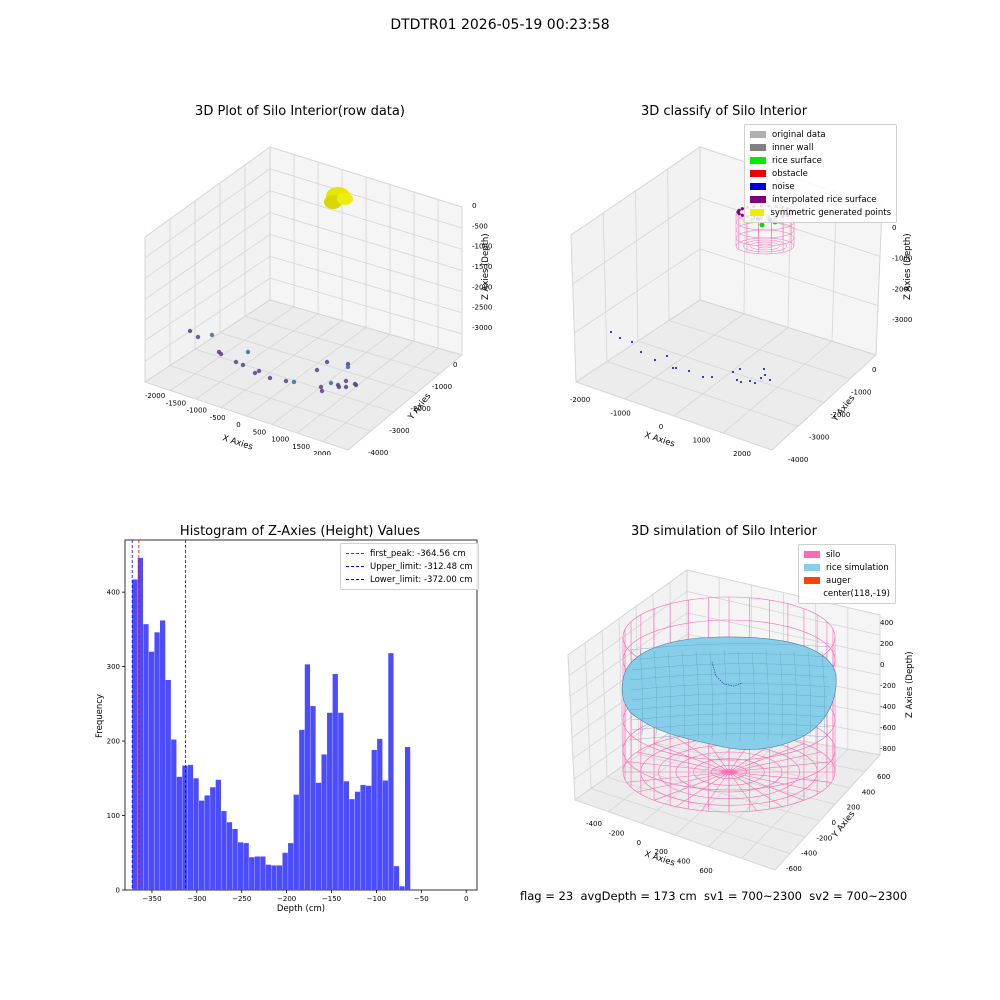 Image resolution: width=1000 pixels, height=1000 pixels. Describe the element at coordinates (783, 186) in the screenshot. I see `legend-label: noise` at that location.